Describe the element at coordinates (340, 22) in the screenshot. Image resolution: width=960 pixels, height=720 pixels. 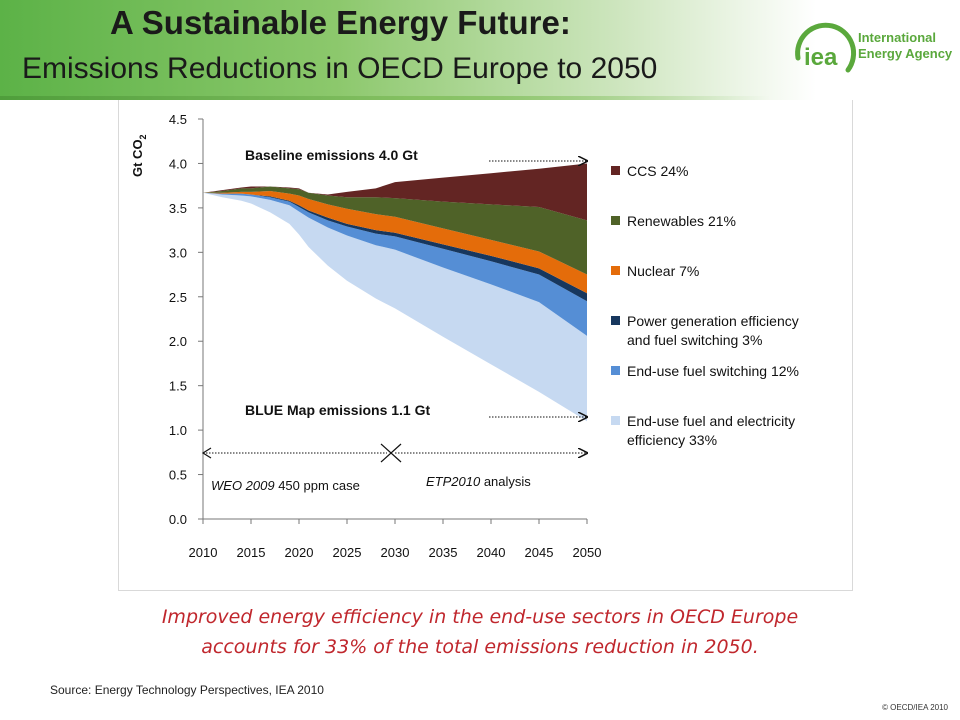
I see `slide-title: A Sustainable Energy Future:` at that location.